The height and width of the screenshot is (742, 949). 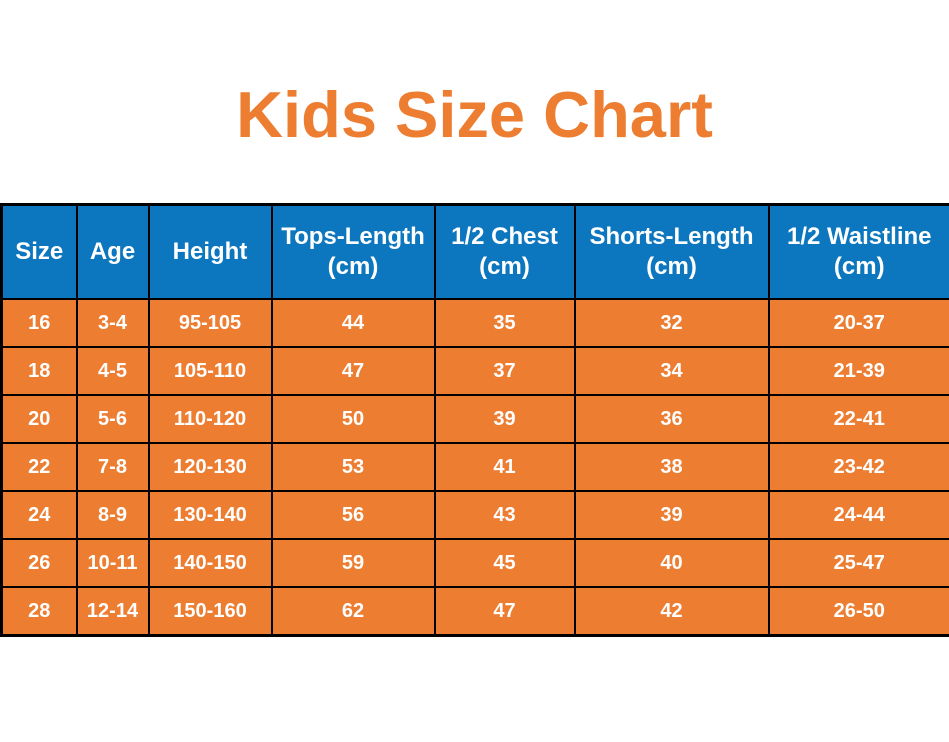 I want to click on cell-age: 5-6, so click(x=112, y=419).